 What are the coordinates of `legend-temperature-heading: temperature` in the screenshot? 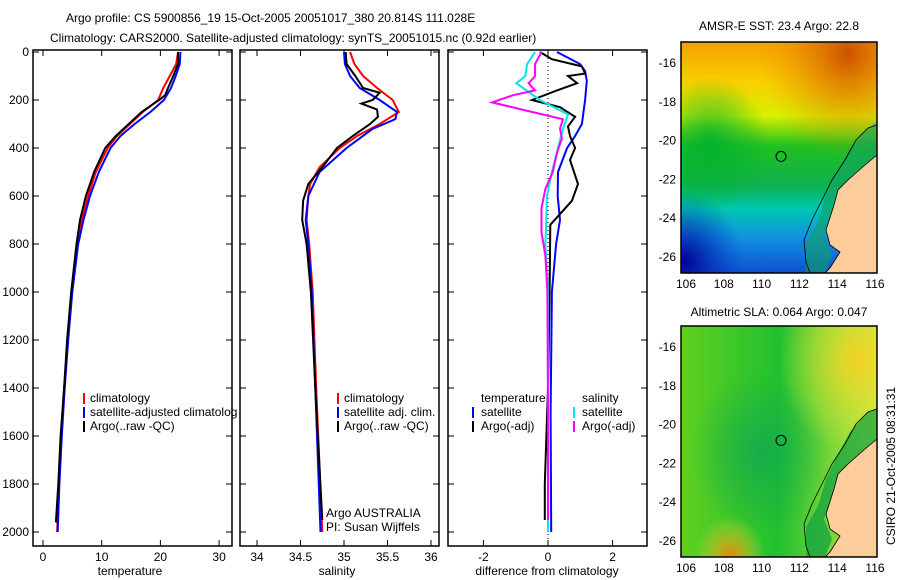 It's located at (513, 398).